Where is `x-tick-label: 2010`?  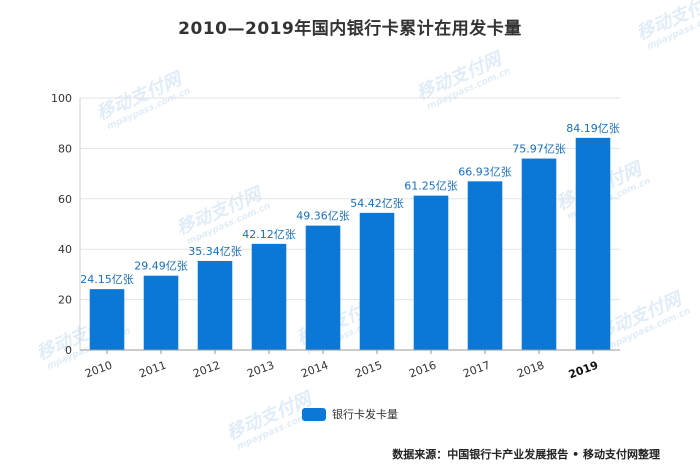
x-tick-label: 2010 is located at coordinates (98, 370).